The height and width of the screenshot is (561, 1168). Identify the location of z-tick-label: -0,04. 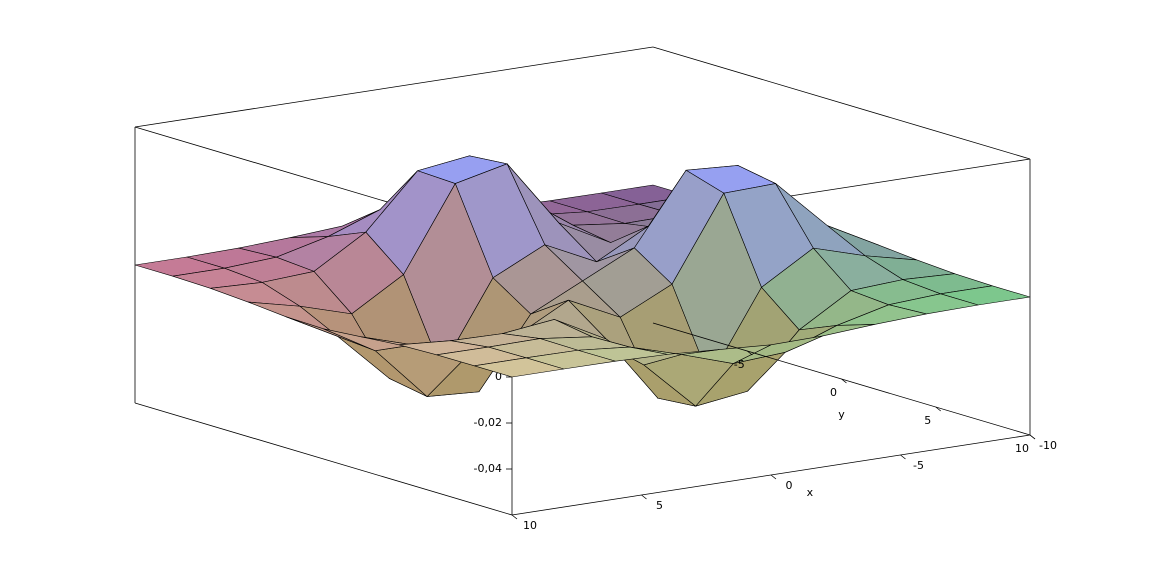
(488, 468).